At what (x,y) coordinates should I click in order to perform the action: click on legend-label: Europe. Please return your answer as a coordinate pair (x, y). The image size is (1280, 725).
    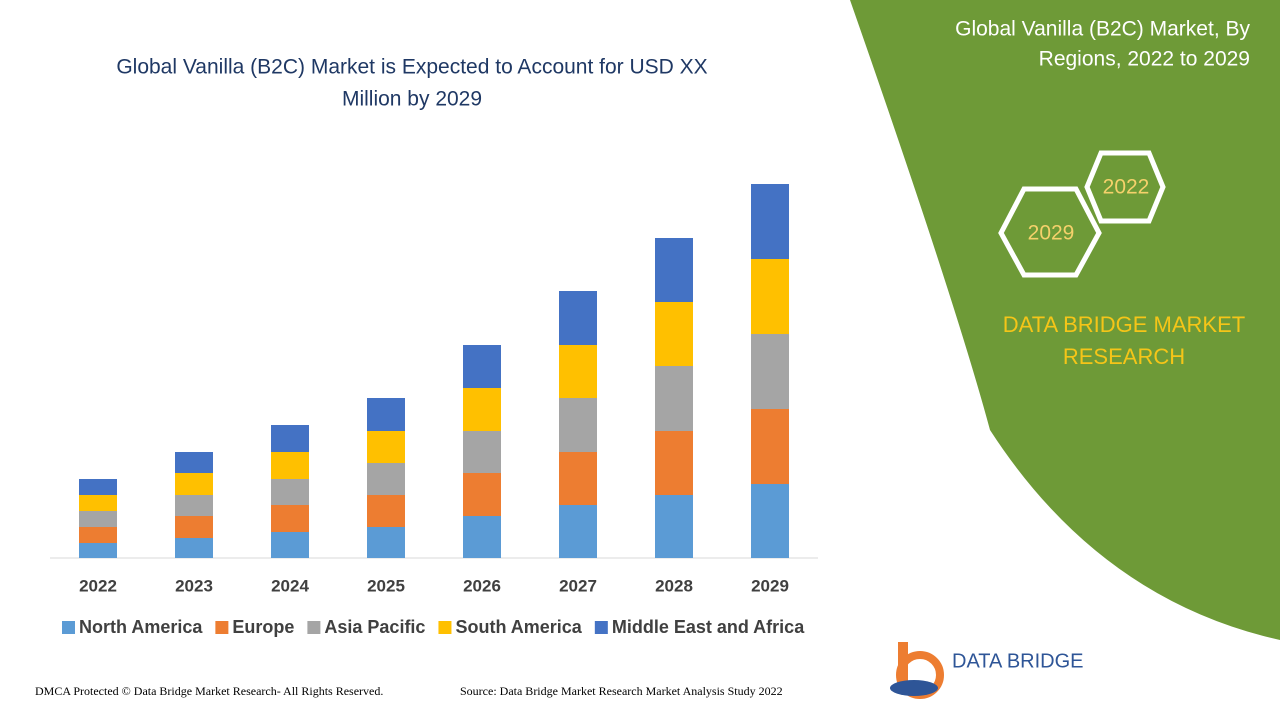
    Looking at the image, I should click on (263, 627).